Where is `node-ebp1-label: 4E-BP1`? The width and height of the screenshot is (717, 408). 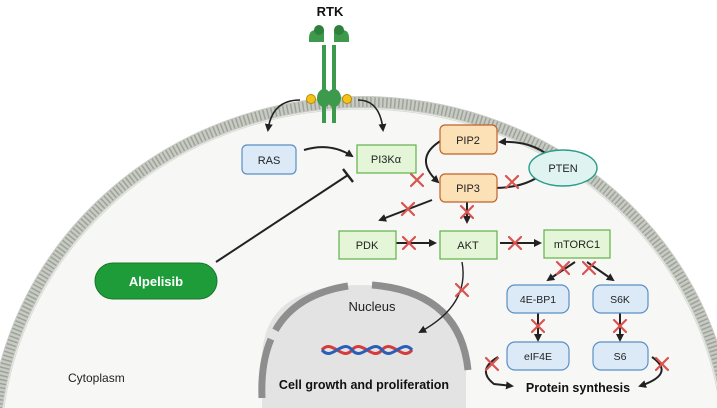
node-ebp1-label: 4E-BP1 is located at coordinates (538, 300).